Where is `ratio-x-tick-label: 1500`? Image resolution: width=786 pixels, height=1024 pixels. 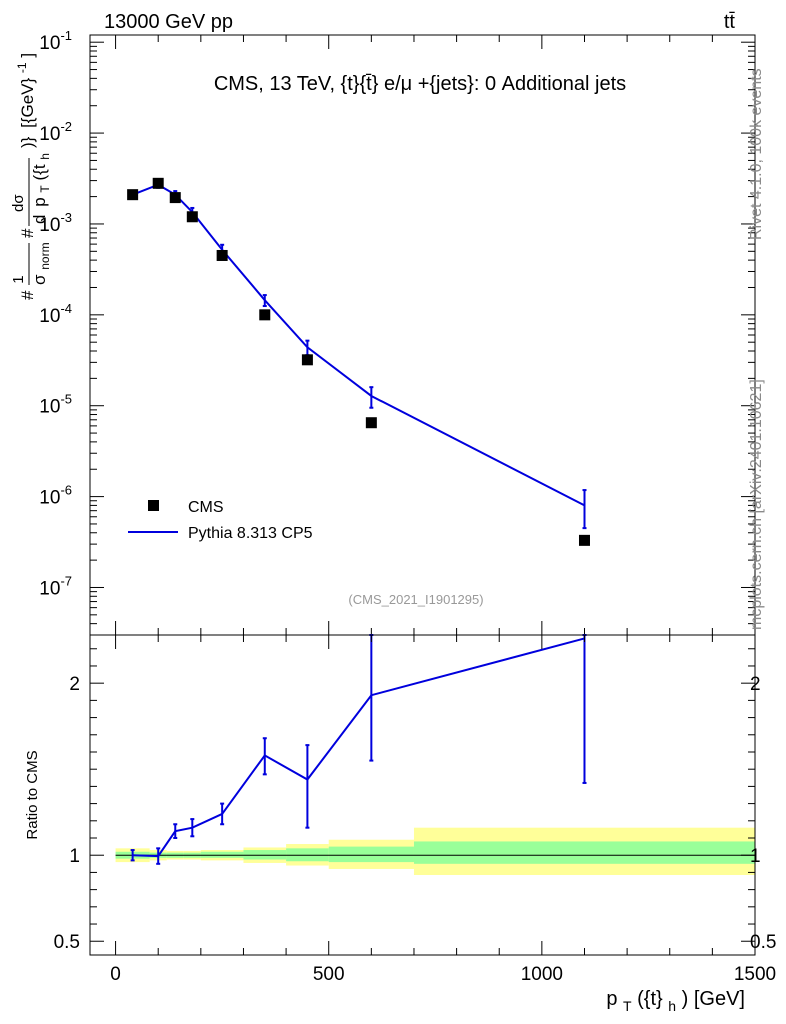
ratio-x-tick-label: 1500 is located at coordinates (755, 974).